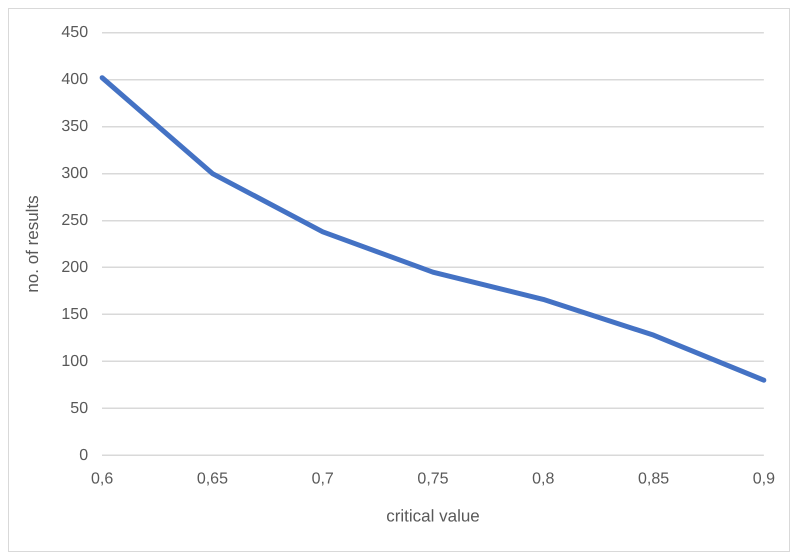 Image resolution: width=798 pixels, height=560 pixels. I want to click on x-tick-label: 0,65, so click(212, 479).